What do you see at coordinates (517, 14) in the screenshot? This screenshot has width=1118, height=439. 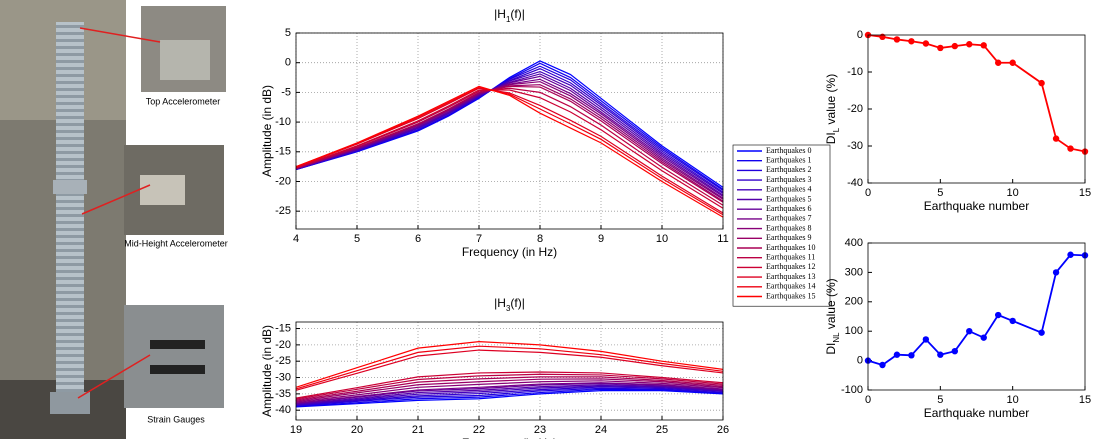 I see `chart-title-tail: (f)|` at bounding box center [517, 14].